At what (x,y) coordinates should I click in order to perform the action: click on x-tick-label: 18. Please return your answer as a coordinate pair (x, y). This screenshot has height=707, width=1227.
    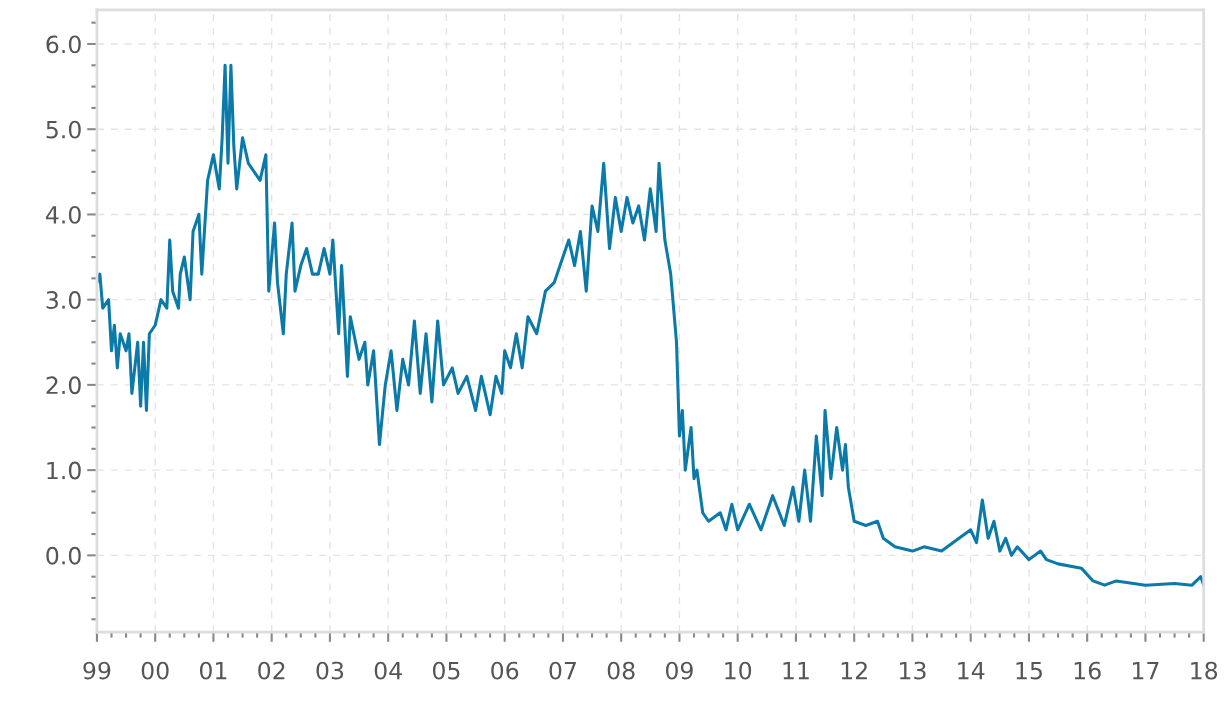
    Looking at the image, I should click on (1204, 670).